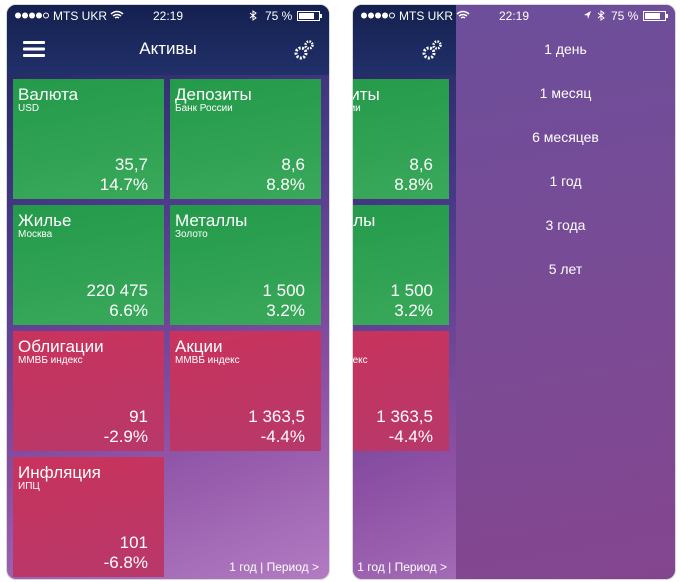 The image size is (680, 582). I want to click on asset-subtitle: ИПЦ, so click(29, 486).